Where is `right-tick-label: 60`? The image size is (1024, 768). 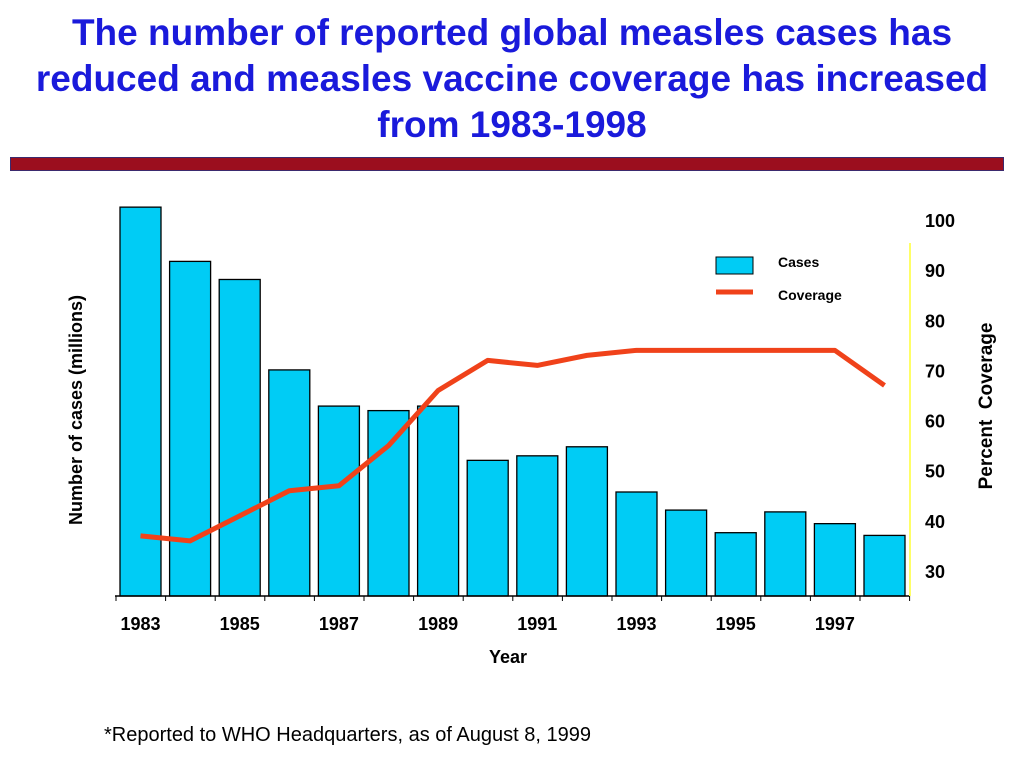
right-tick-label: 60 is located at coordinates (935, 422).